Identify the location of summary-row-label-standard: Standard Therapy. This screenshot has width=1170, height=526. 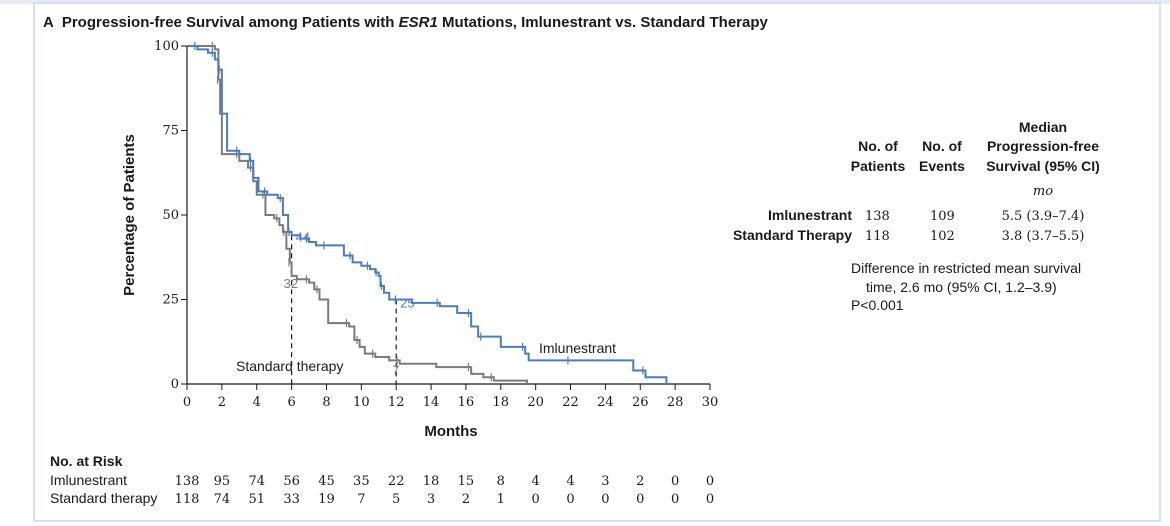
(792, 235).